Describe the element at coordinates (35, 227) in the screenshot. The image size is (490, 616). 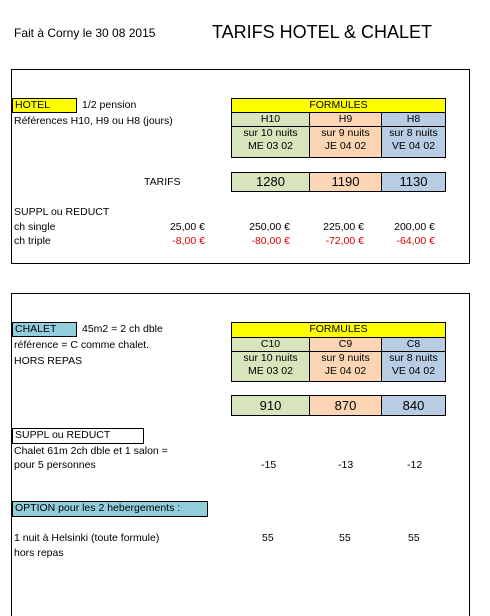
I see `row-label: ch single` at that location.